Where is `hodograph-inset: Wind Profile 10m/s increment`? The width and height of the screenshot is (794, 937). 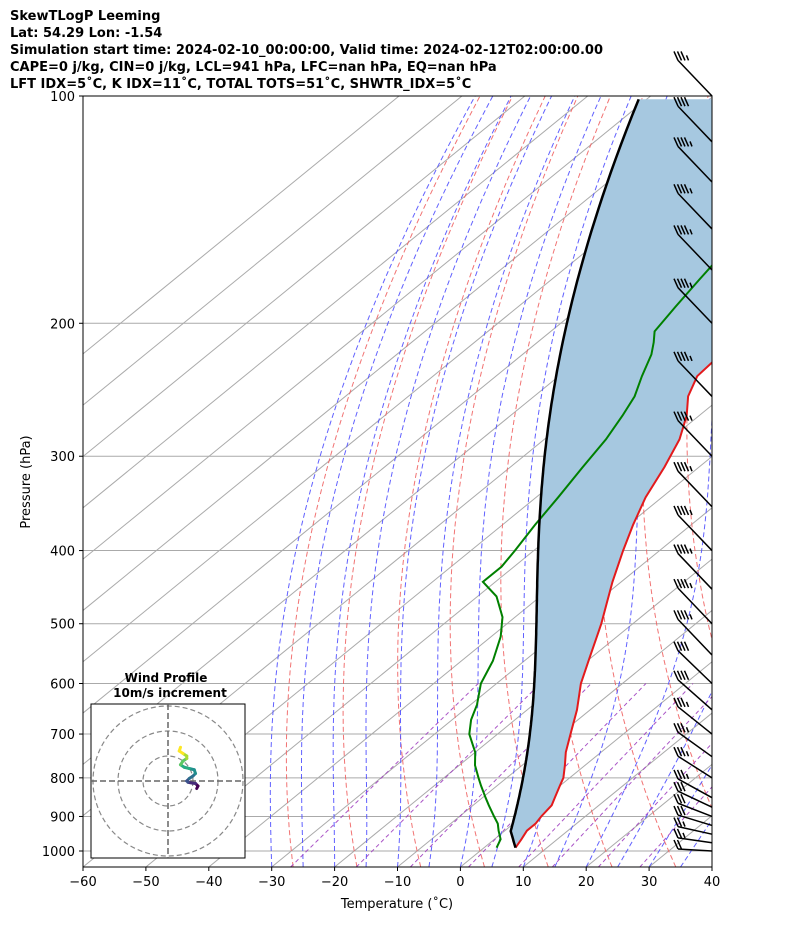
hodograph-inset: Wind Profile 10m/s increment is located at coordinates (168, 765).